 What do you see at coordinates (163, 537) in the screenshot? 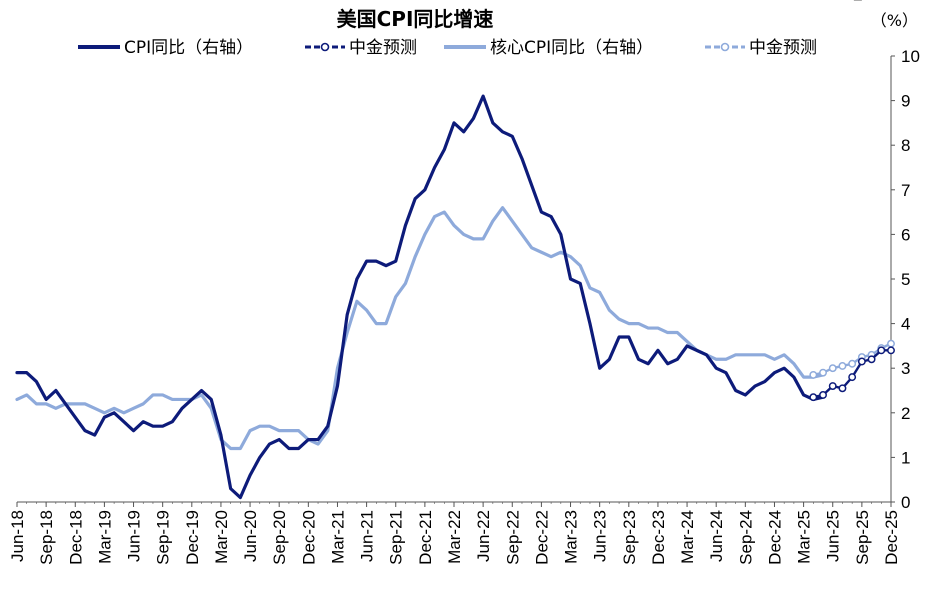
I see `x-tick-label: Sep-19` at bounding box center [163, 537].